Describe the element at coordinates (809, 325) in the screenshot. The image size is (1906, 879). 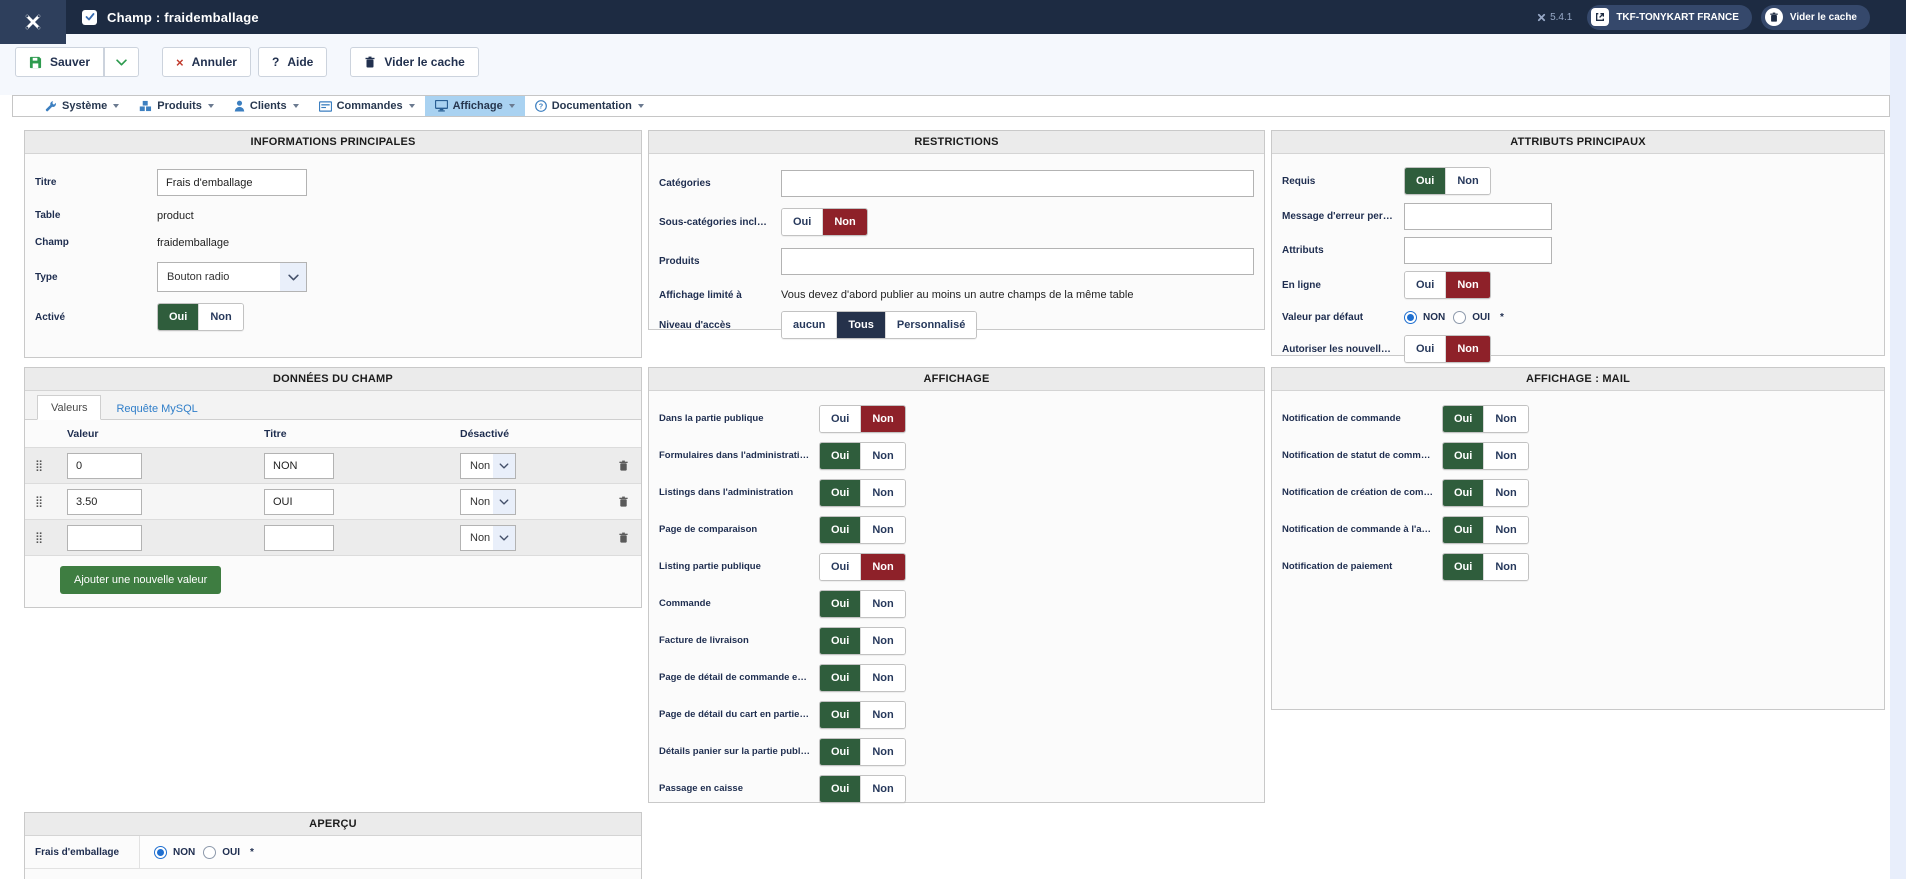
I see `access-option: aucun` at that location.